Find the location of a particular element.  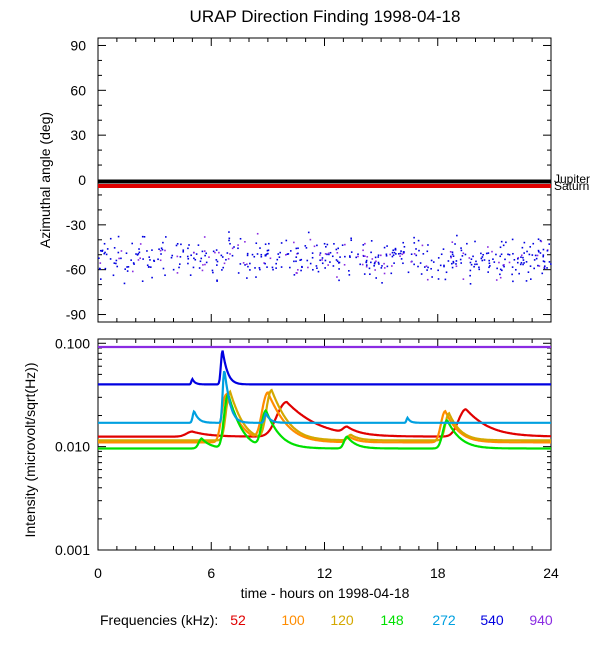

ytick-label: 0.001 is located at coordinates (72, 550).